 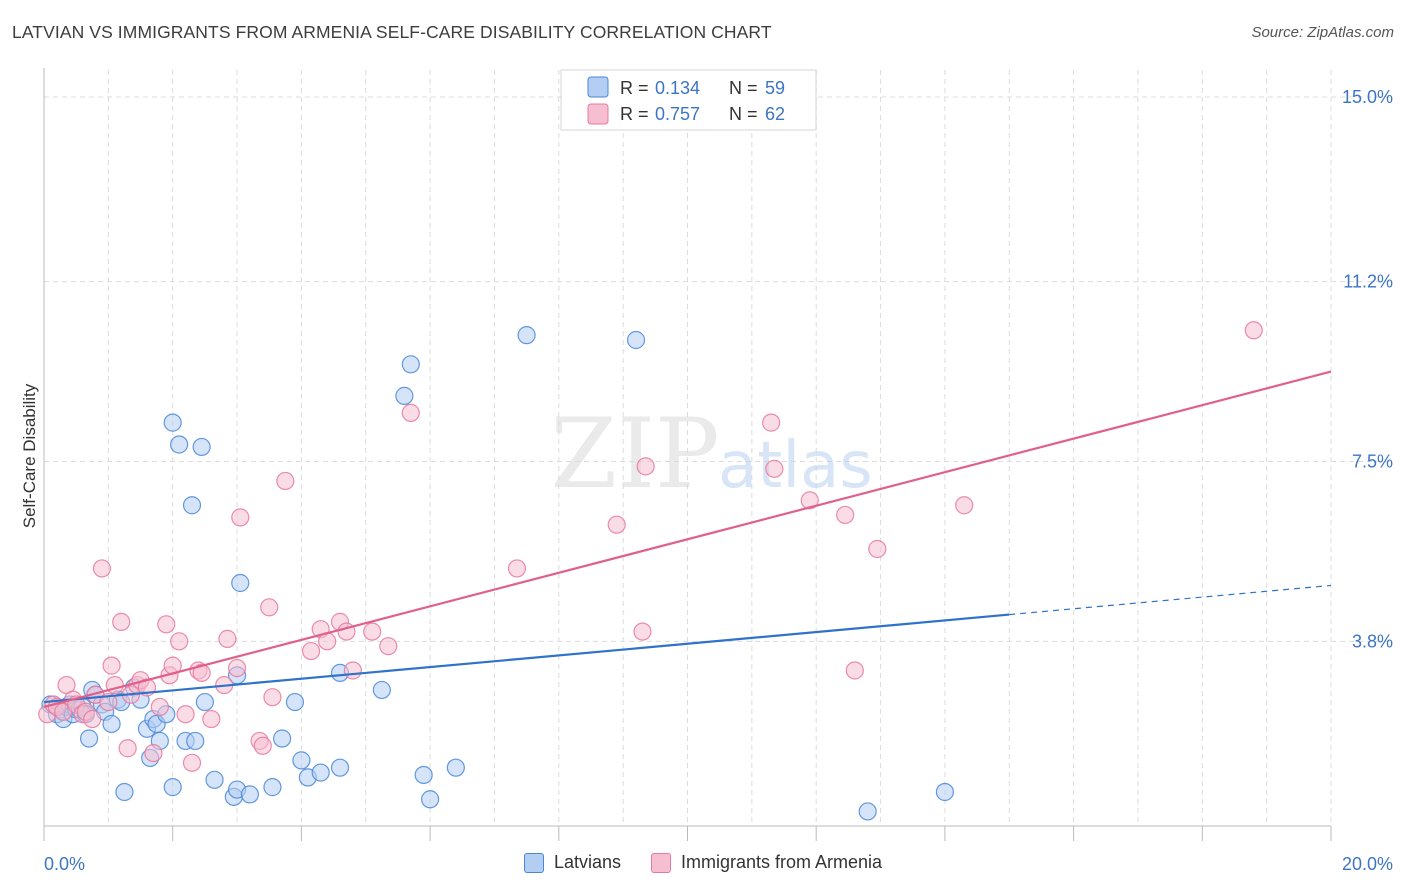 I want to click on bottom-legend: Latvians Immigrants from Armenia, so click(x=703, y=862).